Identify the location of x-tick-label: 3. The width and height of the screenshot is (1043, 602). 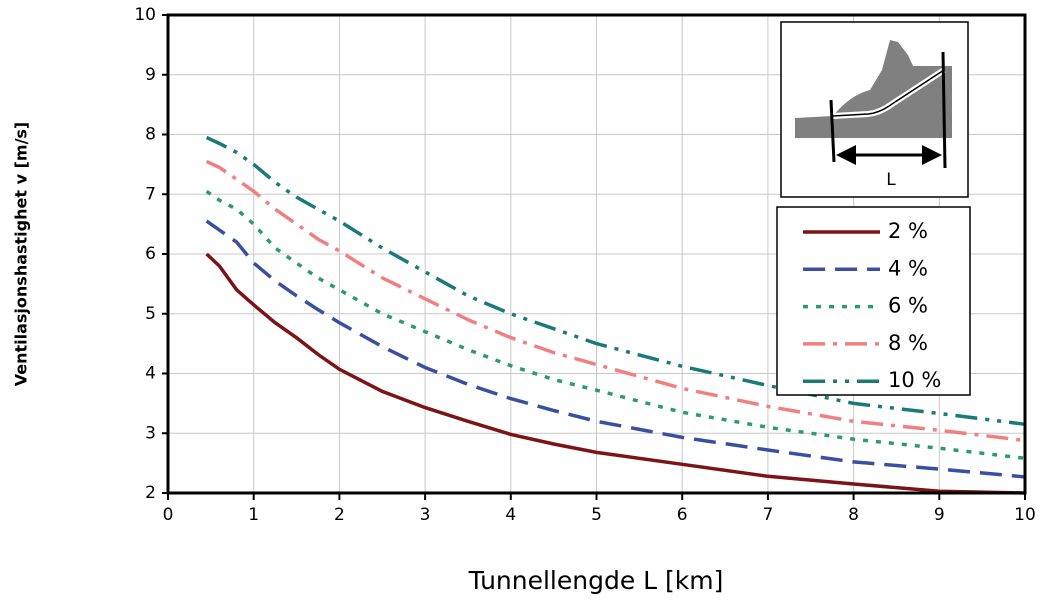
(425, 515).